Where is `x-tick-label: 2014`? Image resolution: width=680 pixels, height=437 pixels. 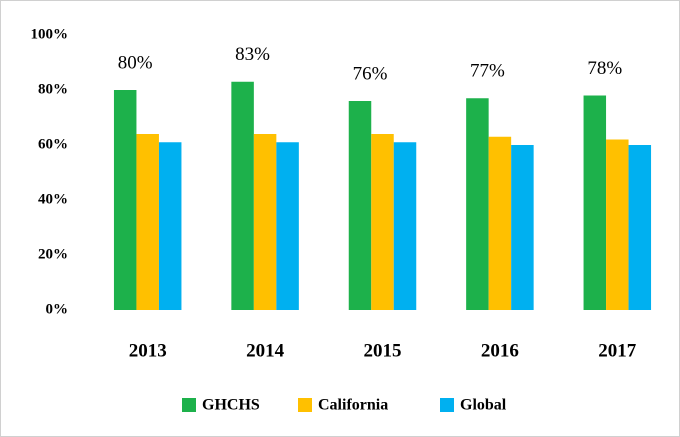 x-tick-label: 2014 is located at coordinates (265, 350).